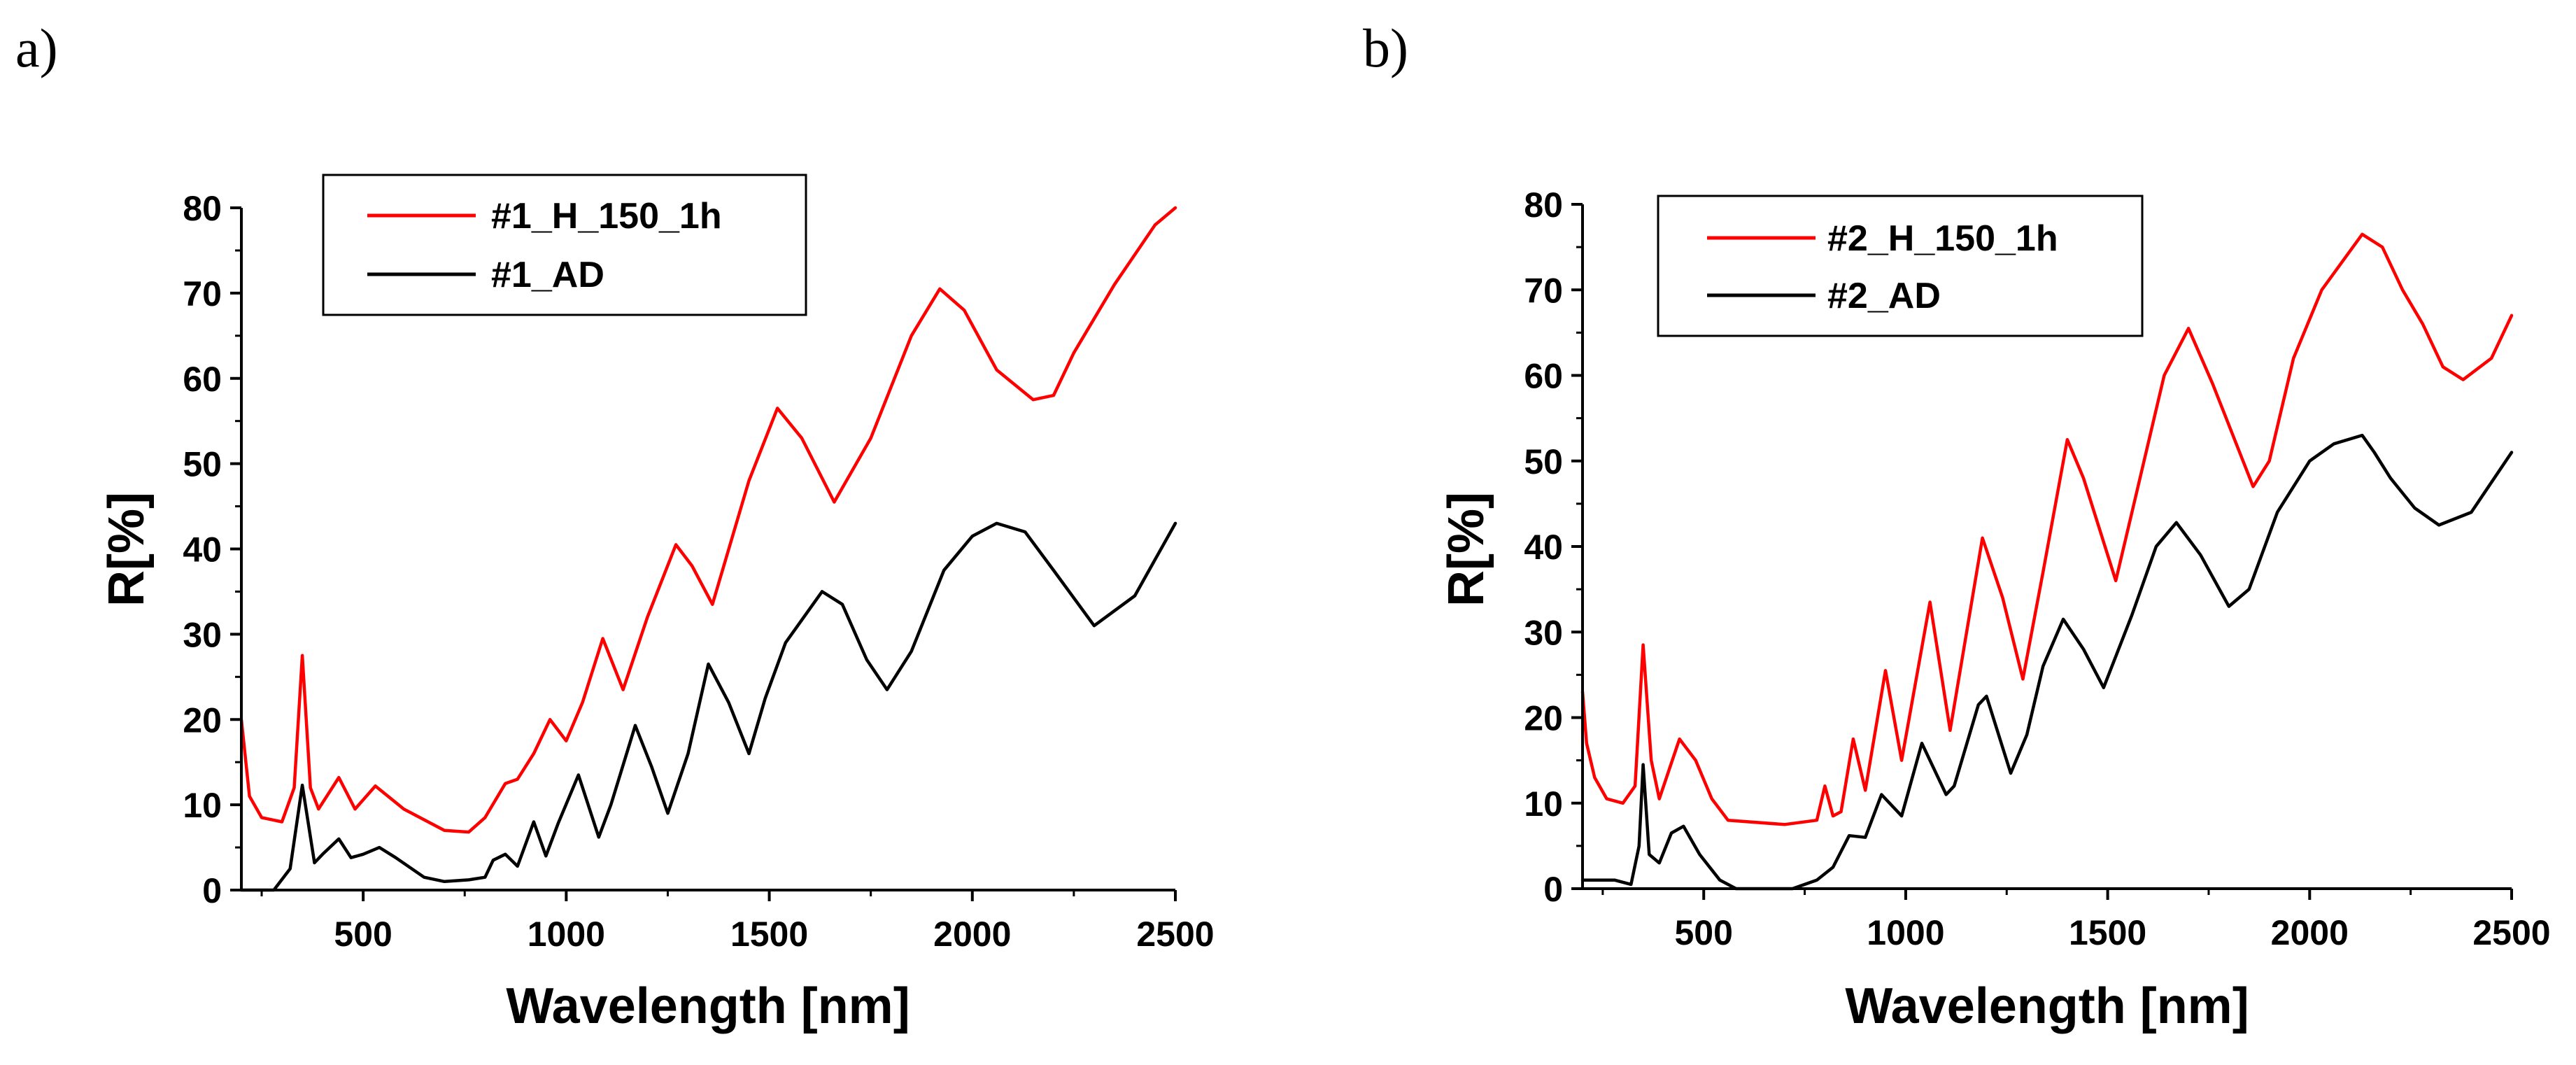 This screenshot has height=1065, width=2576. I want to click on panel-a-label: a), so click(36, 47).